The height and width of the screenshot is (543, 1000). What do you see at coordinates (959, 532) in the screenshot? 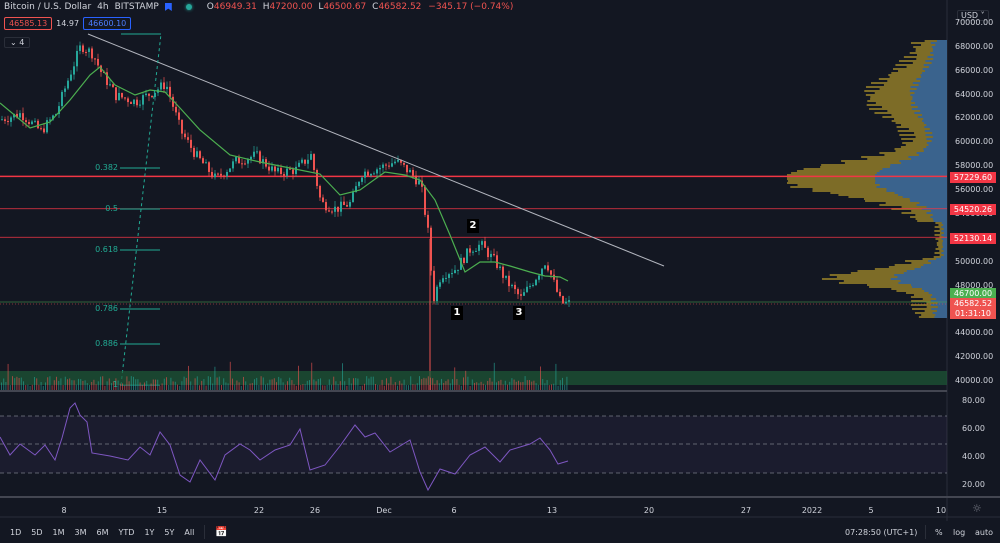
I see `log-scale-toggle: log` at bounding box center [959, 532].